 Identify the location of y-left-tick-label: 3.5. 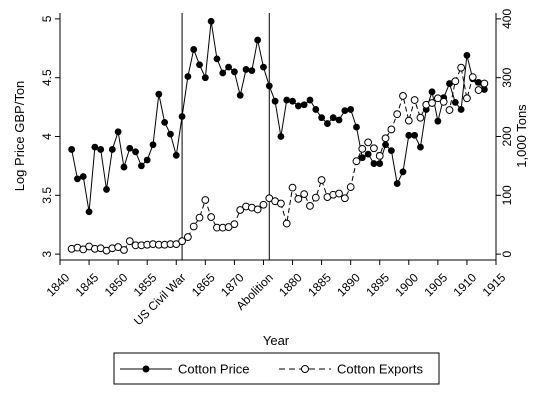
(47, 195).